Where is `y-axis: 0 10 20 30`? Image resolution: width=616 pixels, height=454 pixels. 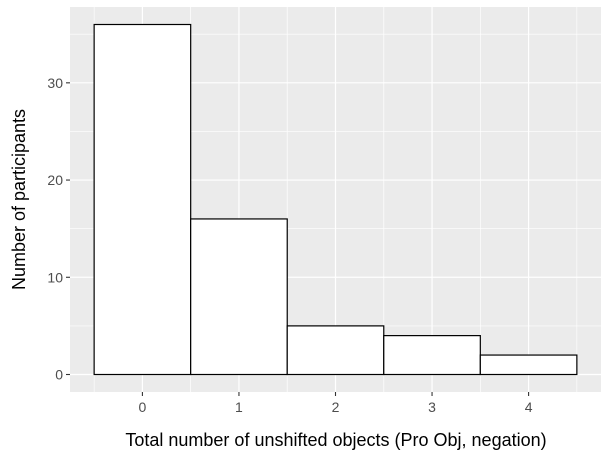 y-axis: 0 10 20 30 is located at coordinates (58, 229).